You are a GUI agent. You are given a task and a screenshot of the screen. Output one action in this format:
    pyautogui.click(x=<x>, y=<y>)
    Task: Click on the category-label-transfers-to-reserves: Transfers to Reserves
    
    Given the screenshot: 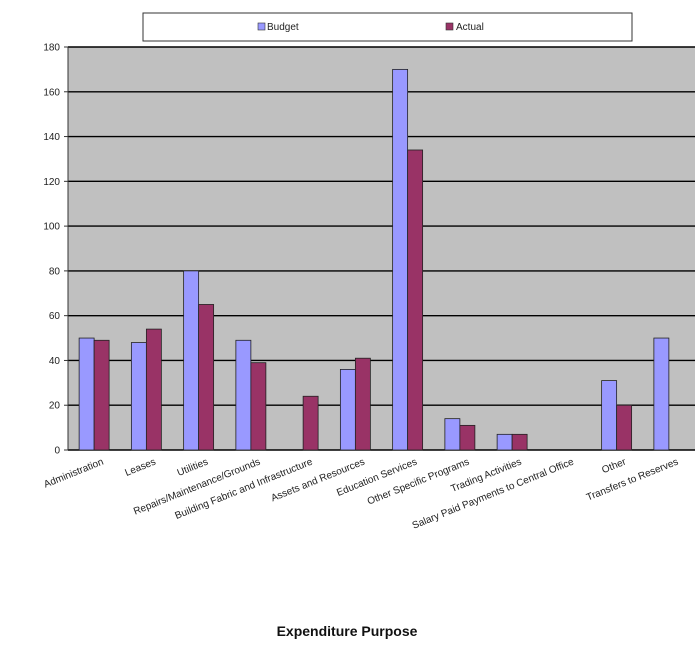 What is the action you would take?
    pyautogui.click(x=632, y=480)
    